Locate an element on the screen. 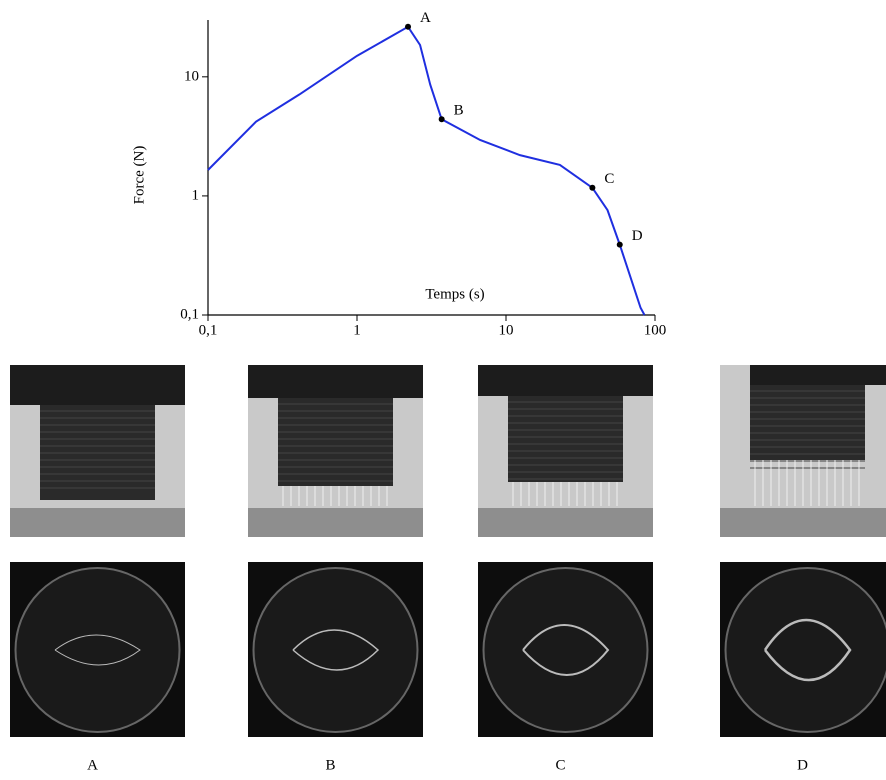 The width and height of the screenshot is (886, 780). y-tick-label: 10 is located at coordinates (191, 76).